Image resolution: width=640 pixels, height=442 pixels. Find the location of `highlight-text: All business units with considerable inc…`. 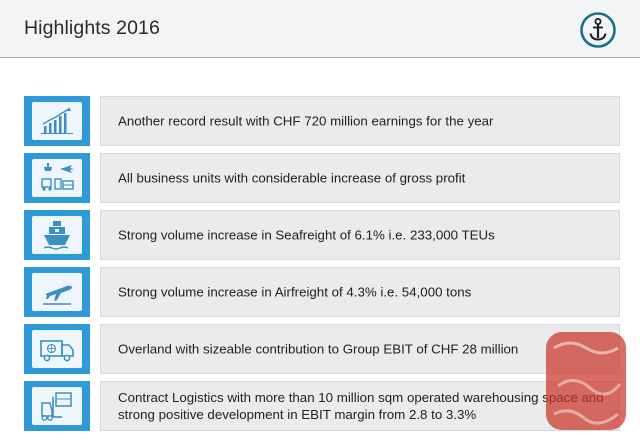

highlight-text: All business units with considerable inc… is located at coordinates (292, 178).